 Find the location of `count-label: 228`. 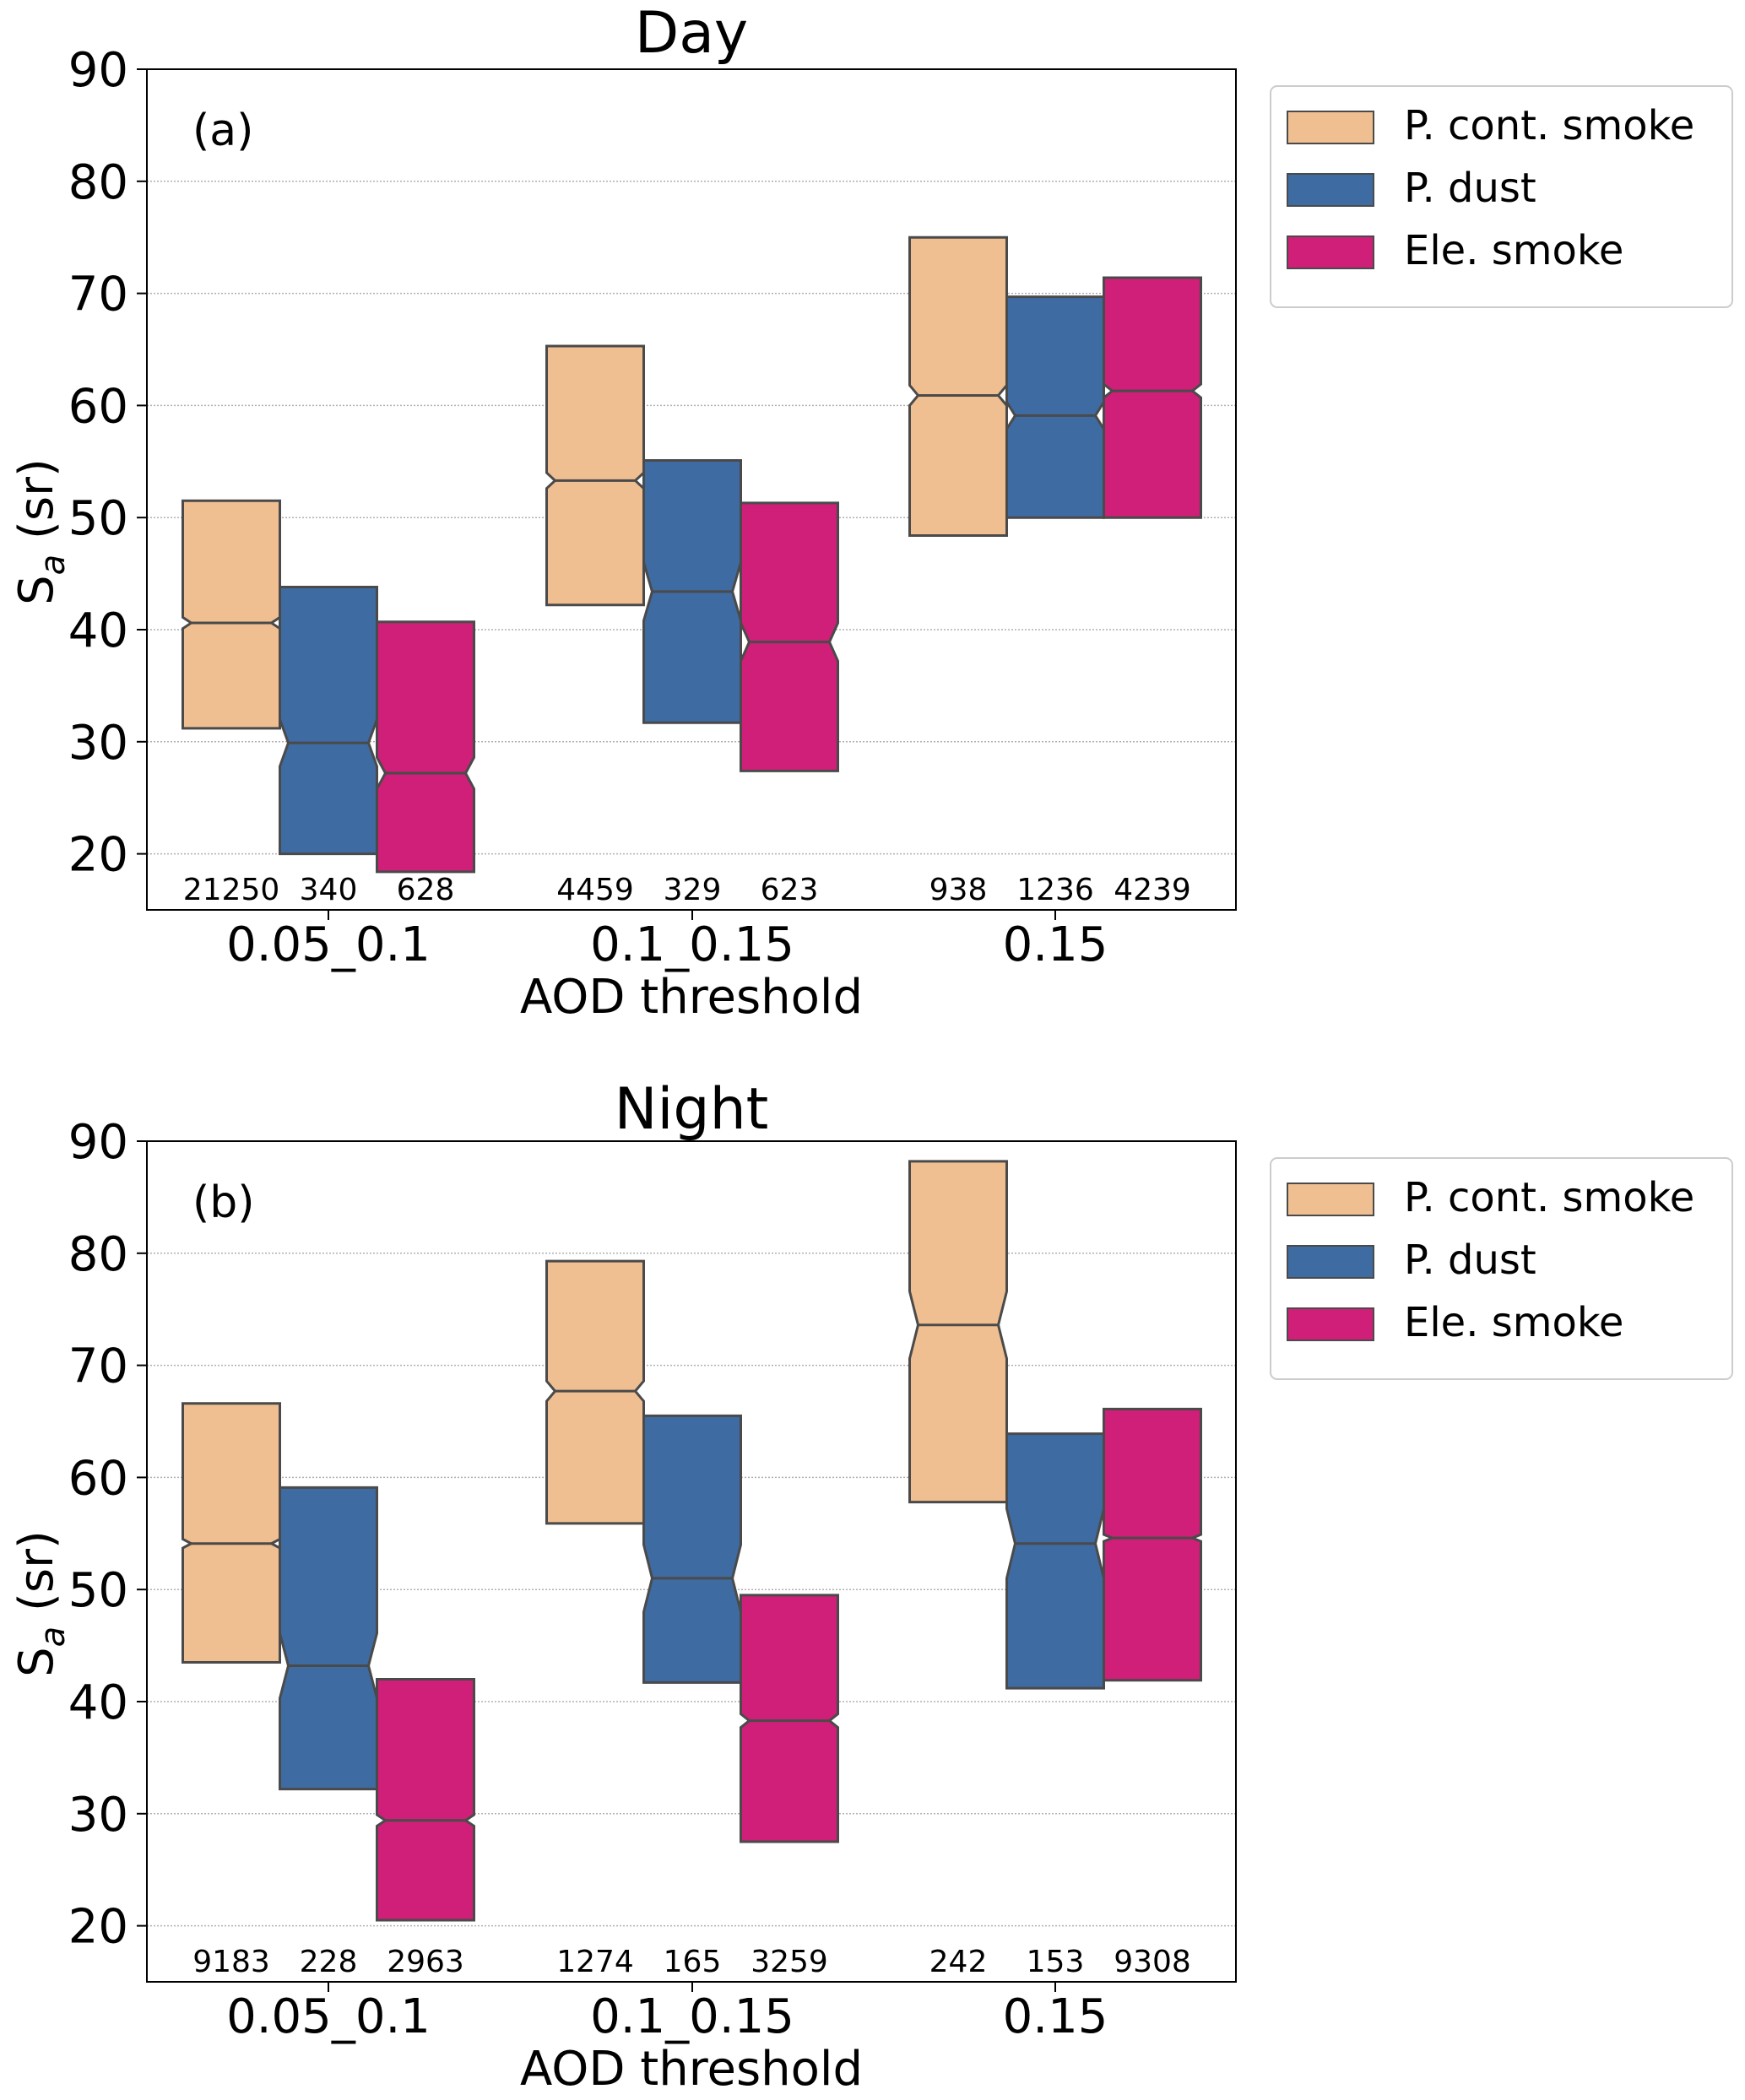

count-label: 228 is located at coordinates (329, 1962).